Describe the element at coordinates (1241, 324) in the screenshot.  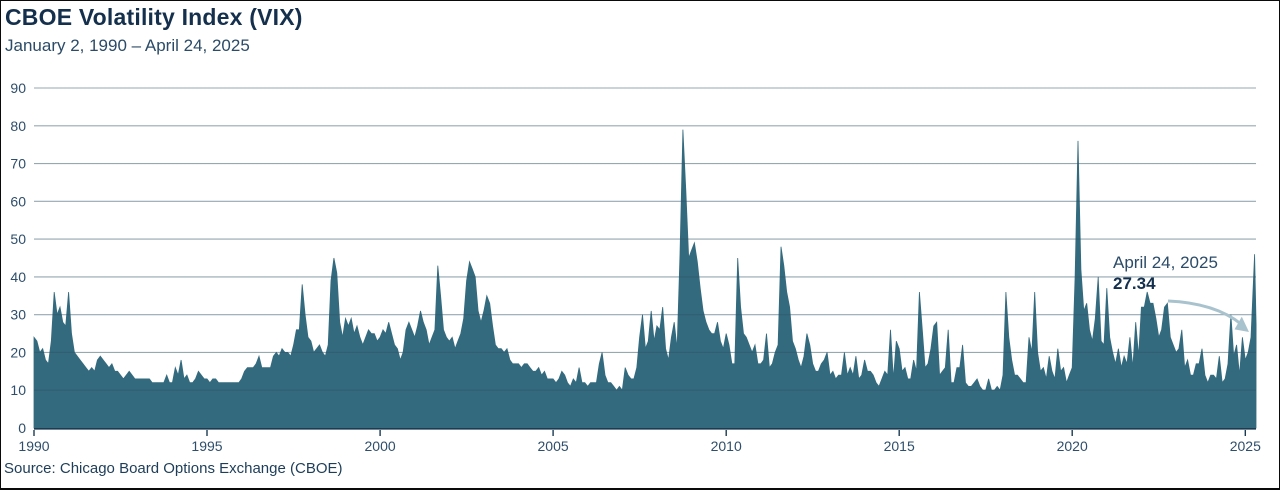
I see `annotation-arrow-head` at that location.